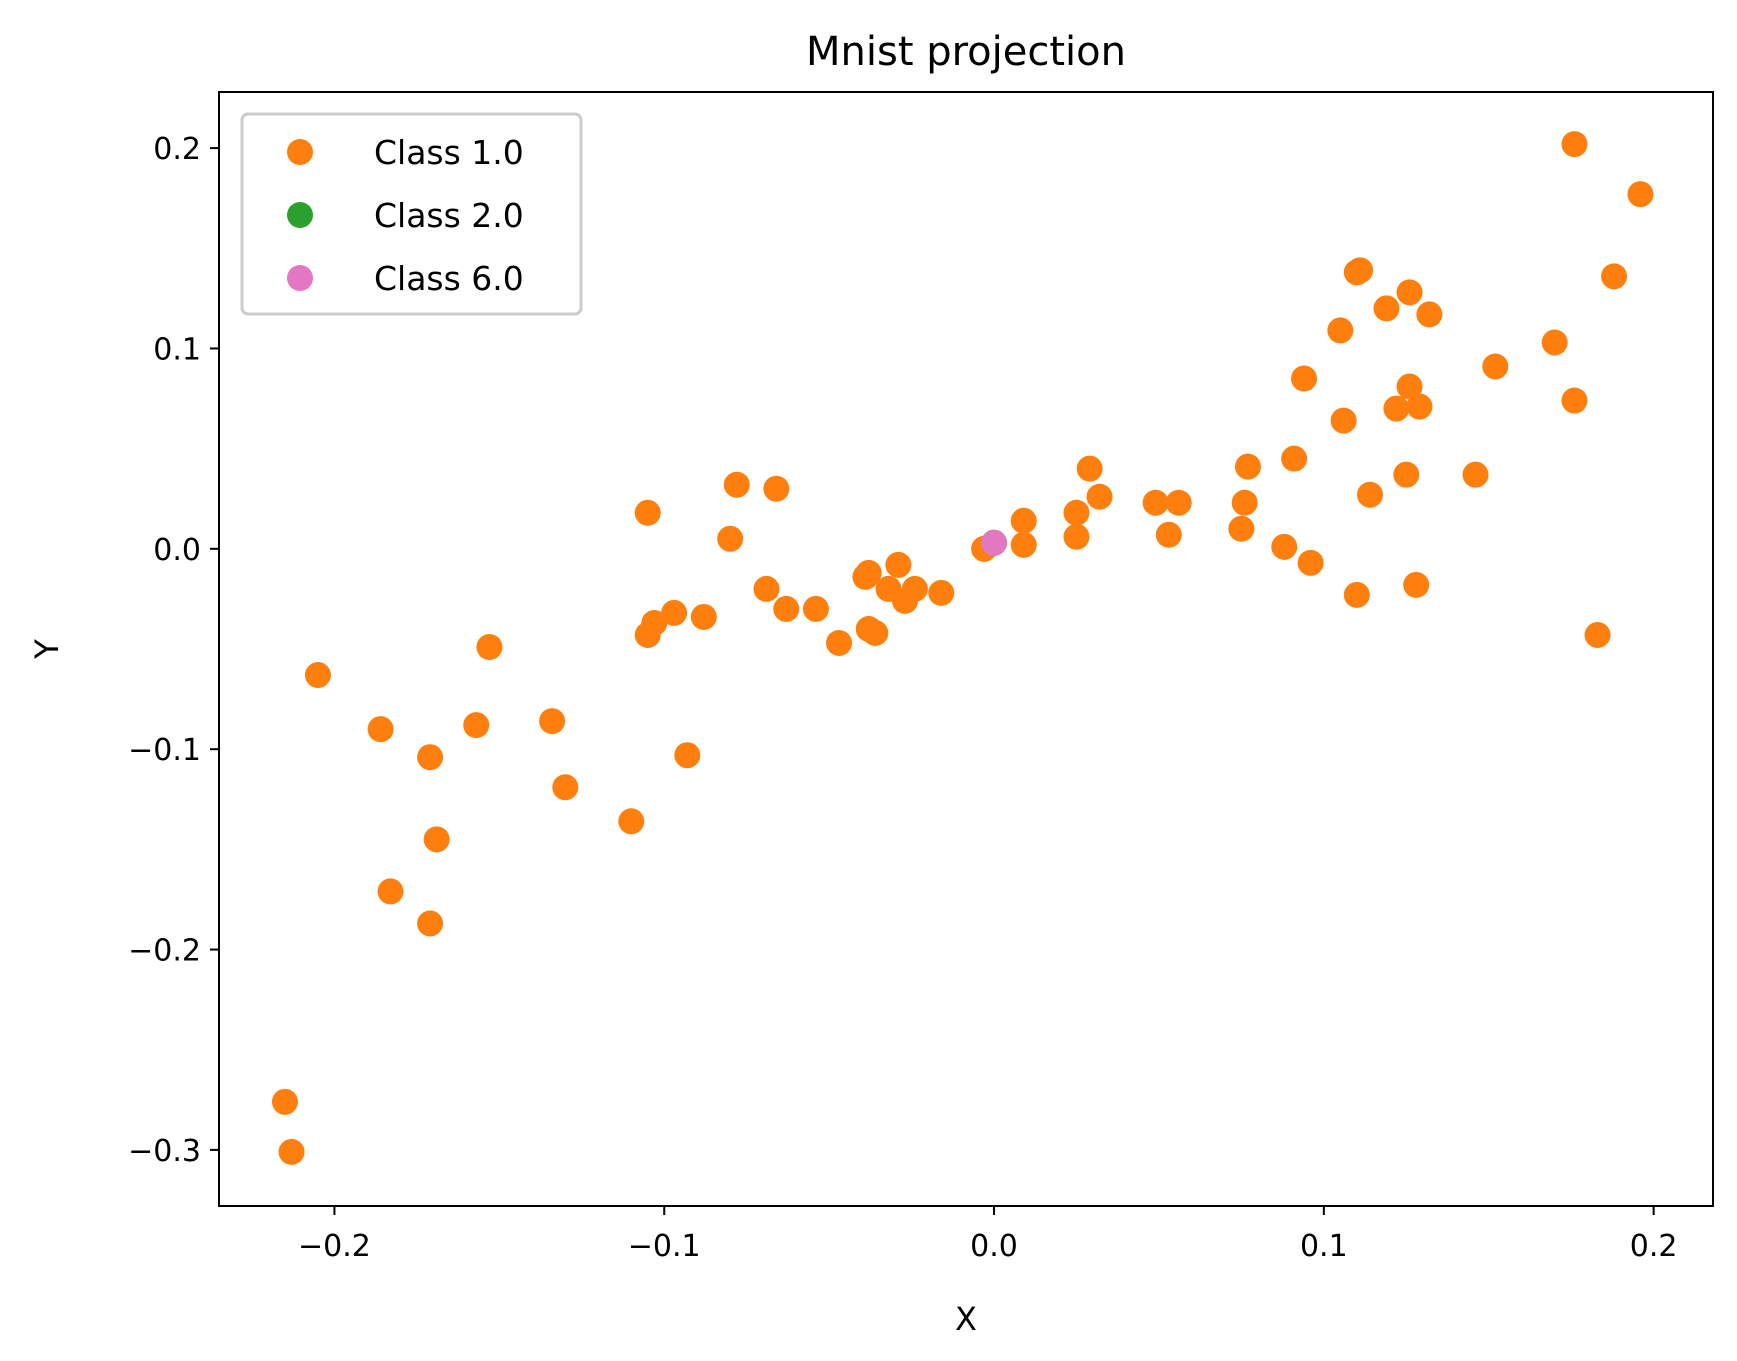 This screenshot has width=1737, height=1361. What do you see at coordinates (966, 52) in the screenshot?
I see `chart-title: Mnist projection` at bounding box center [966, 52].